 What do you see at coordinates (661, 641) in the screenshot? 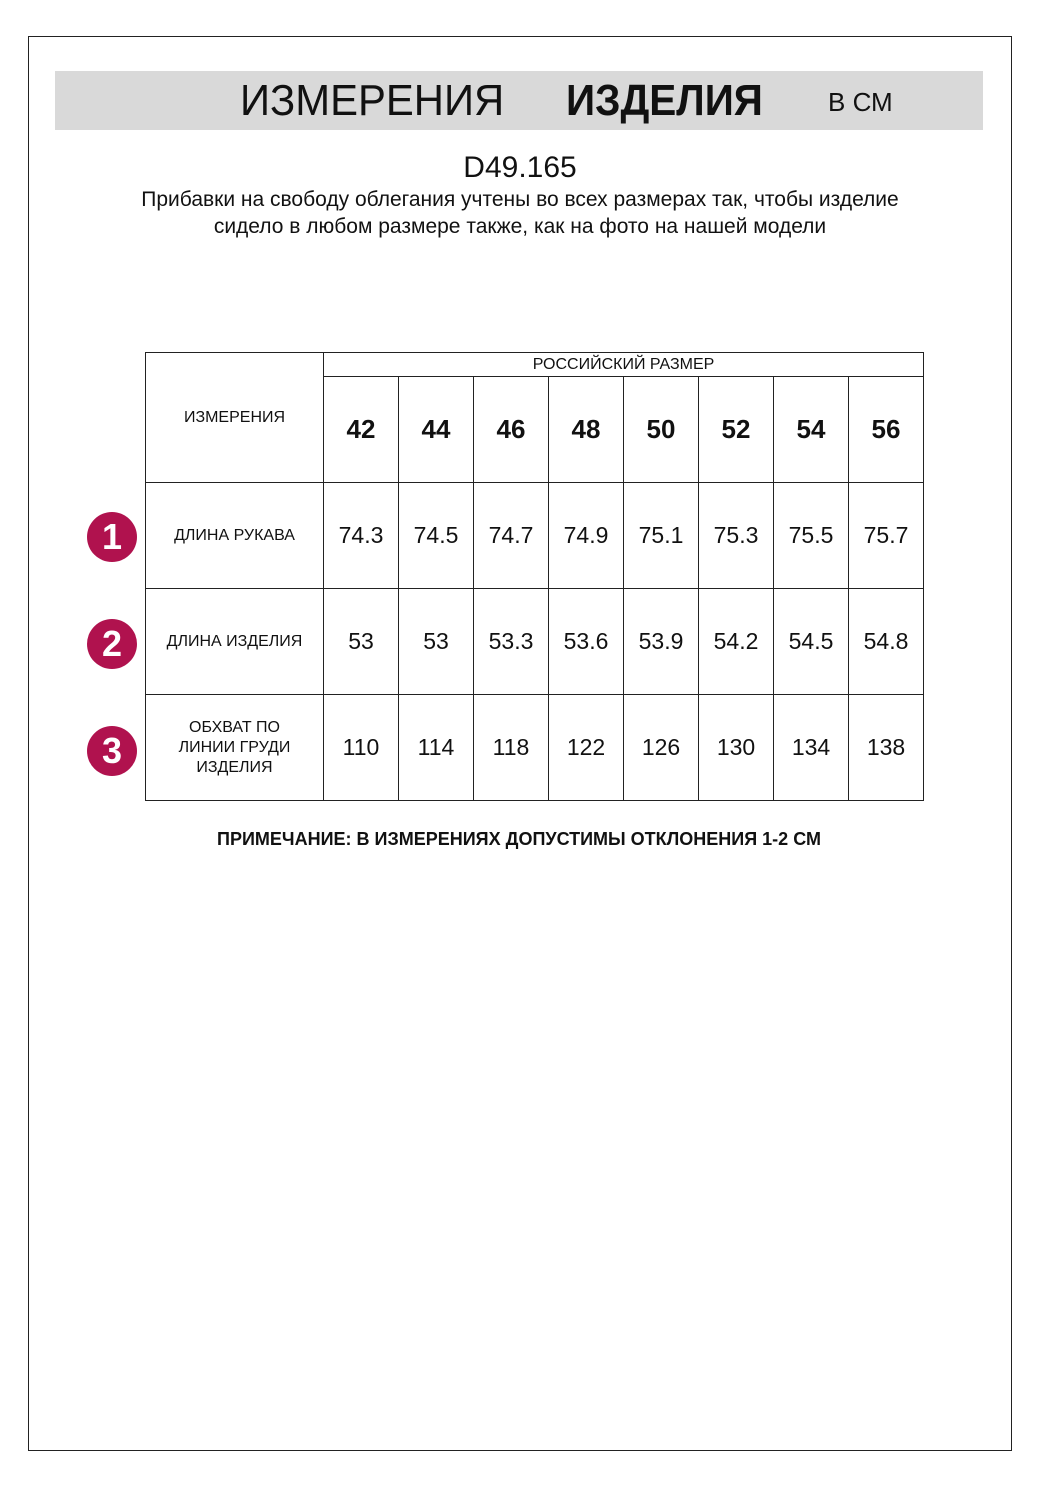
I see `value-cell: 53.9` at bounding box center [661, 641].